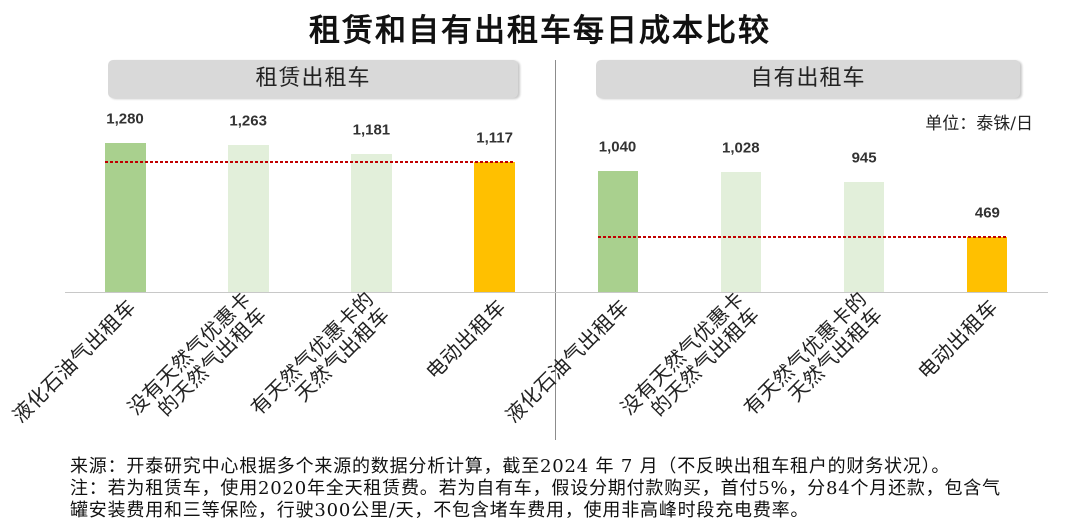 This screenshot has height=524, width=1080. What do you see at coordinates (566, 361) in the screenshot?
I see `owned-category-label-1: 液化石油气出租车` at bounding box center [566, 361].